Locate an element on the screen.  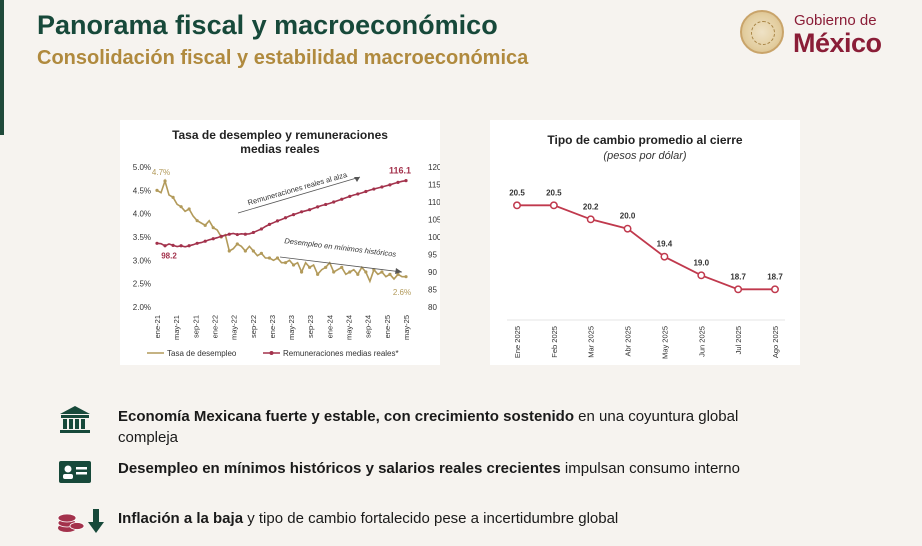
y-left-tick-label: 5.0% is located at coordinates (142, 167).